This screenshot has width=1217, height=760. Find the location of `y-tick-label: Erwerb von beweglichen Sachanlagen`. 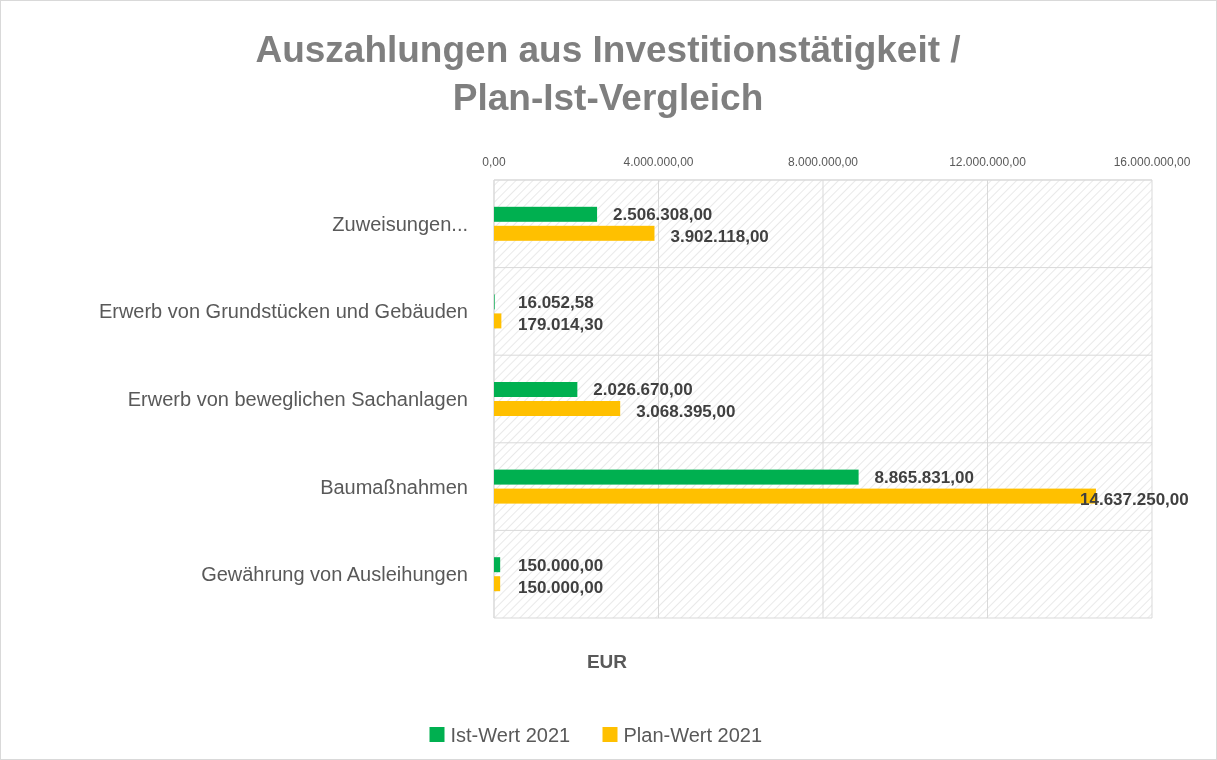

y-tick-label: Erwerb von beweglichen Sachanlagen is located at coordinates (297, 399).